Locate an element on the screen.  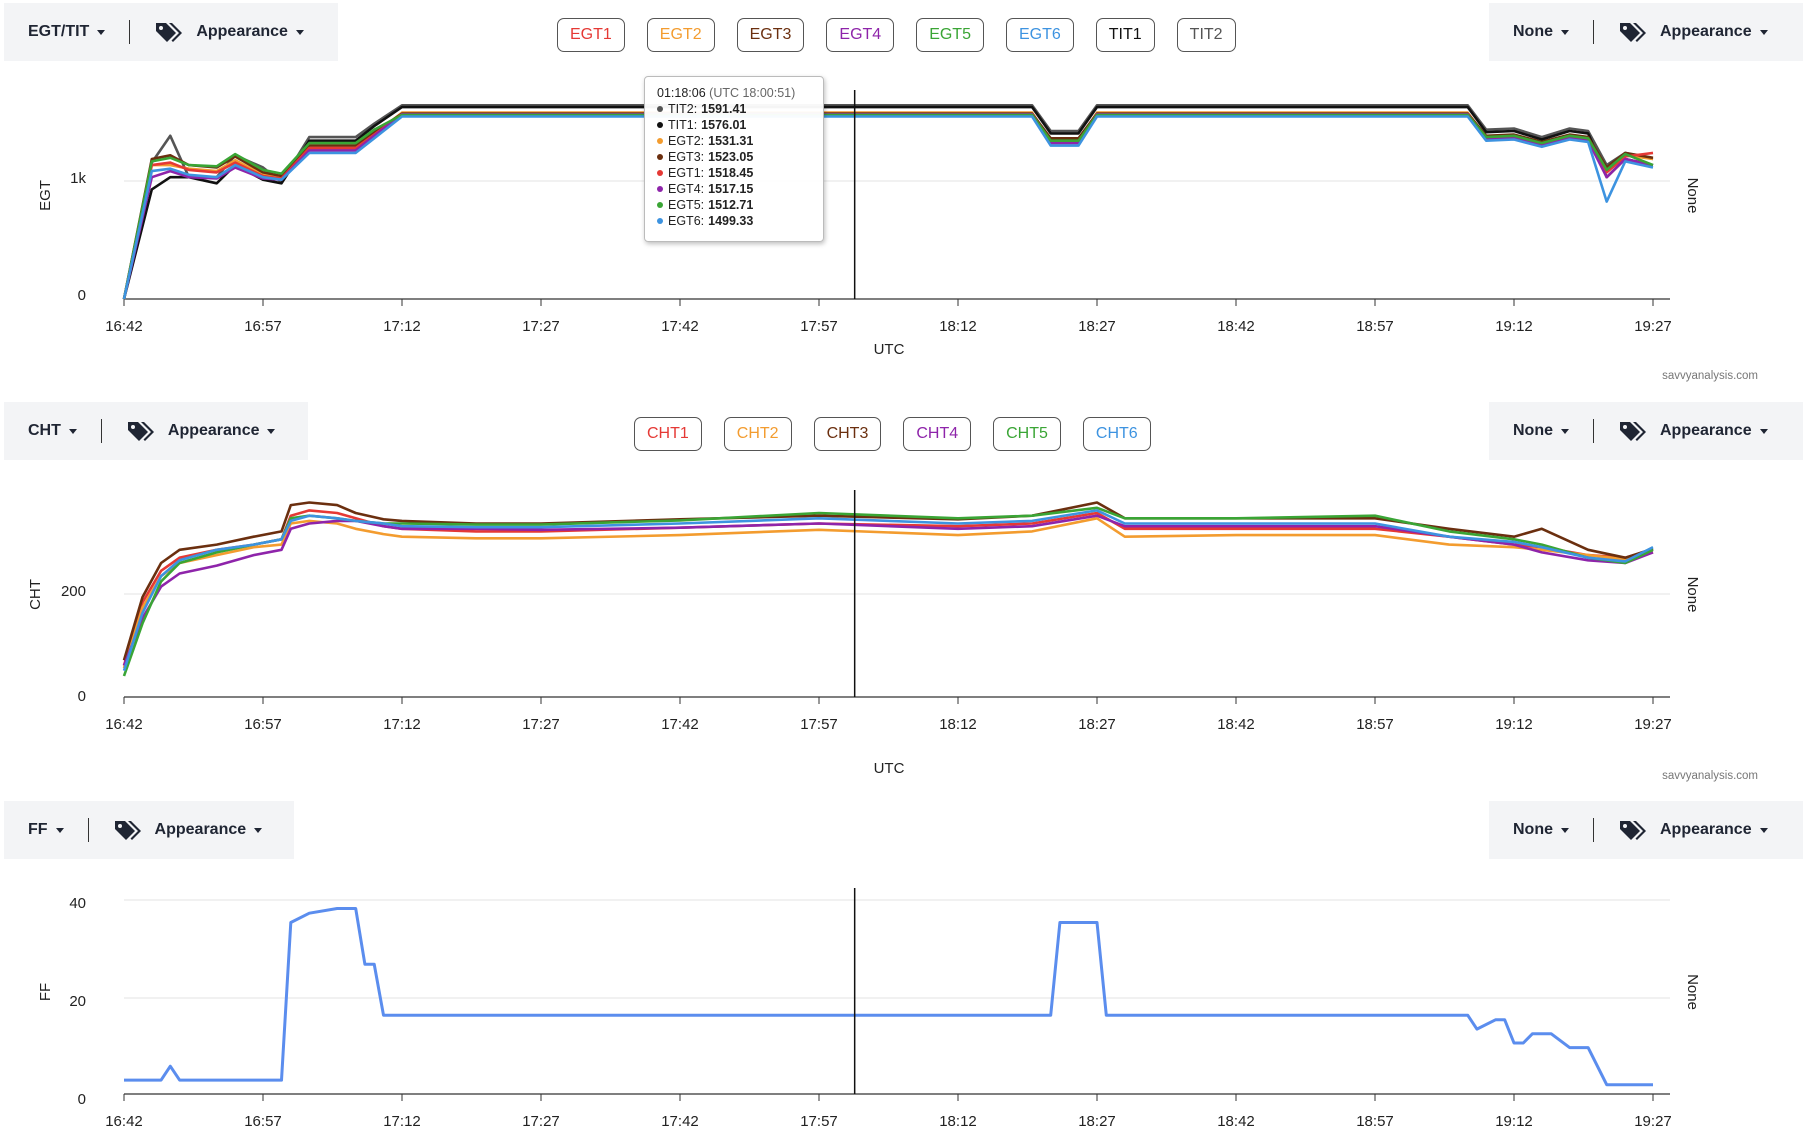
ff-right-parameter-dropdown: None is located at coordinates (1541, 830).